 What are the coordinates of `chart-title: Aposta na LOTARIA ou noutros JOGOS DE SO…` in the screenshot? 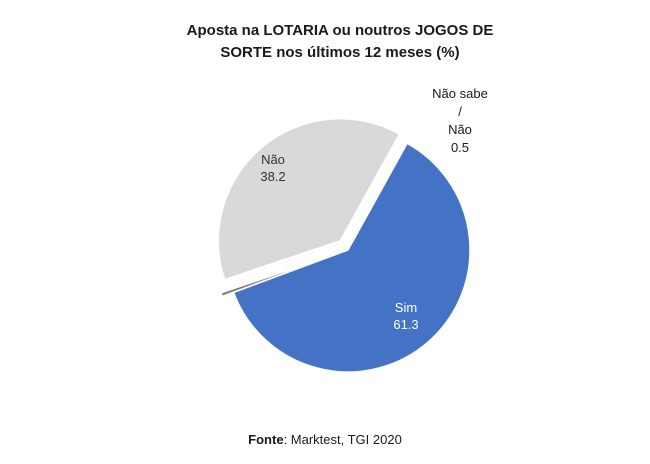 It's located at (325, 42).